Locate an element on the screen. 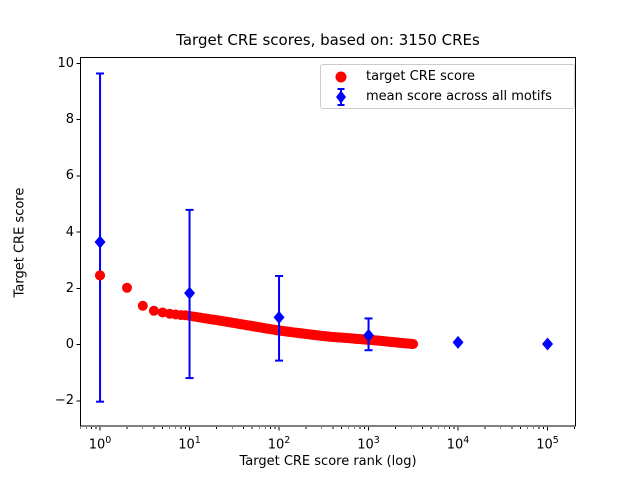 The width and height of the screenshot is (640, 480). blue-diamond-errorbar-marker-icon is located at coordinates (341, 97).